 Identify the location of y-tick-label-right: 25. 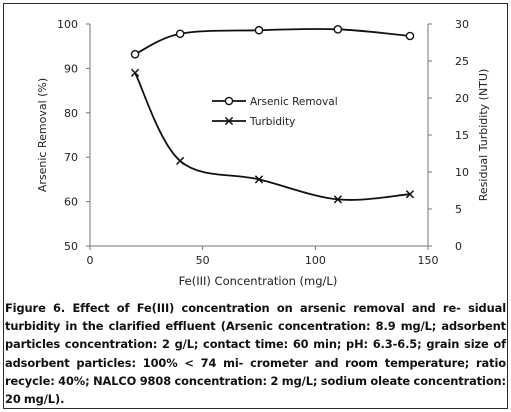
(462, 61).